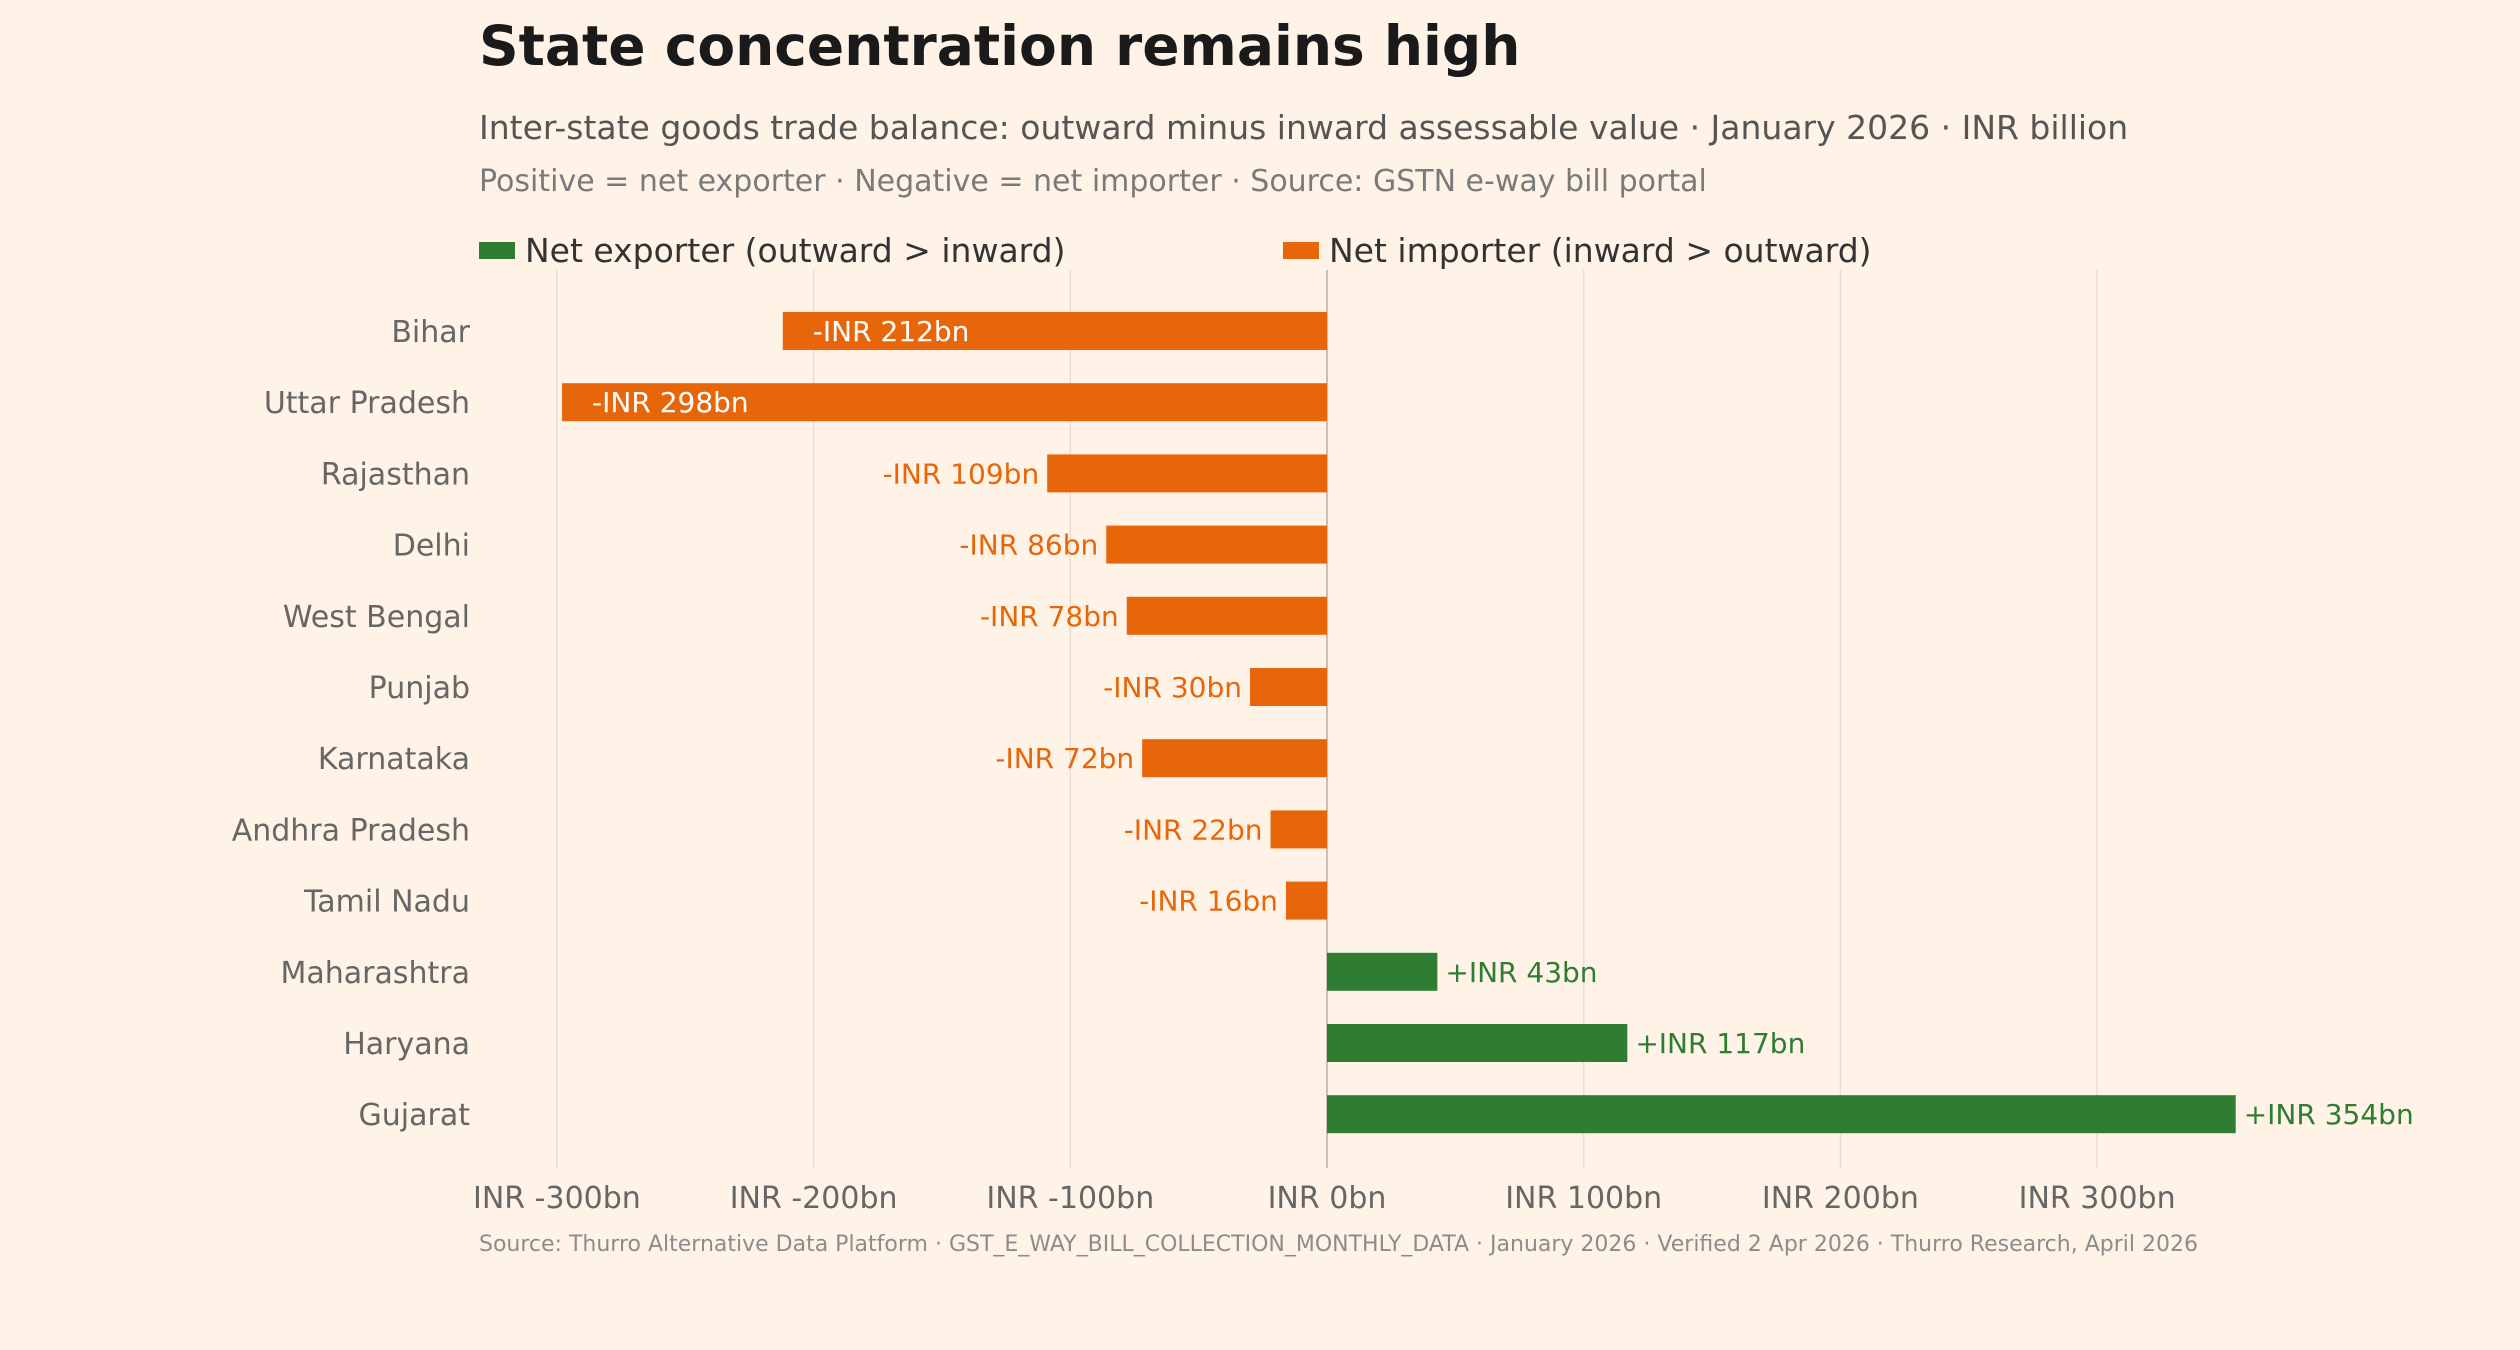 This screenshot has width=2520, height=1350. Describe the element at coordinates (415, 1115) in the screenshot. I see `category-label: Gujarat` at that location.